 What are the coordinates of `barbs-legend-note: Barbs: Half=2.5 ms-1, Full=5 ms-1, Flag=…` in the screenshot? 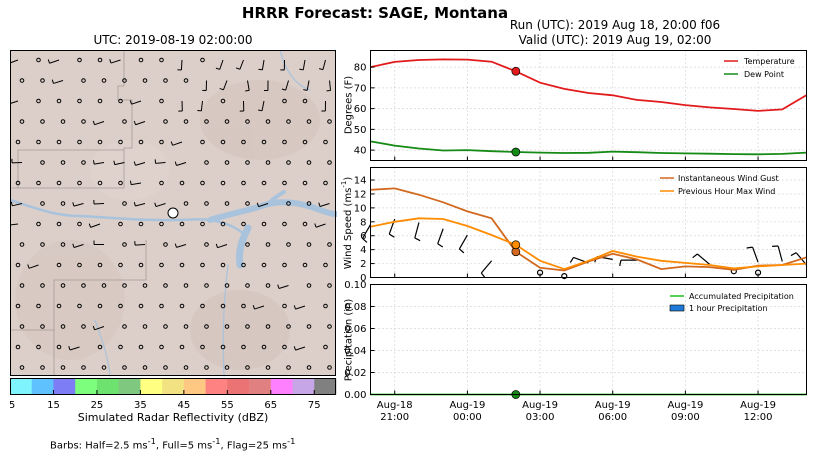 It's located at (173, 444).